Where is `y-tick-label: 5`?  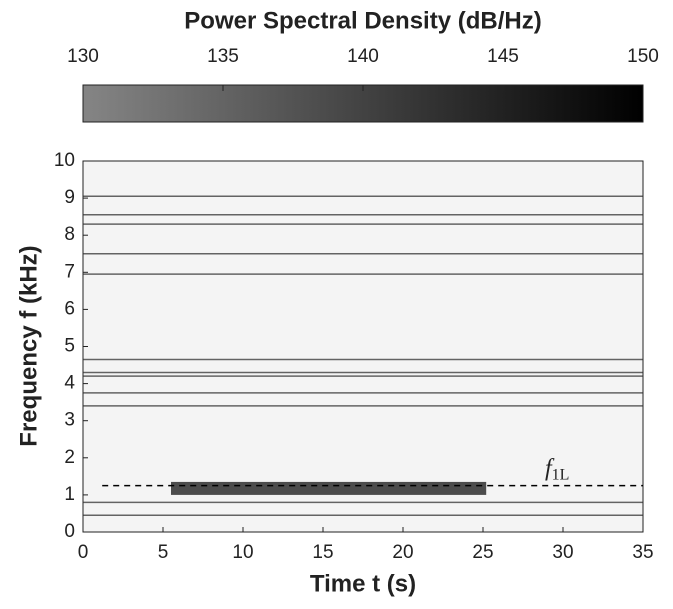 y-tick-label: 5 is located at coordinates (69, 346).